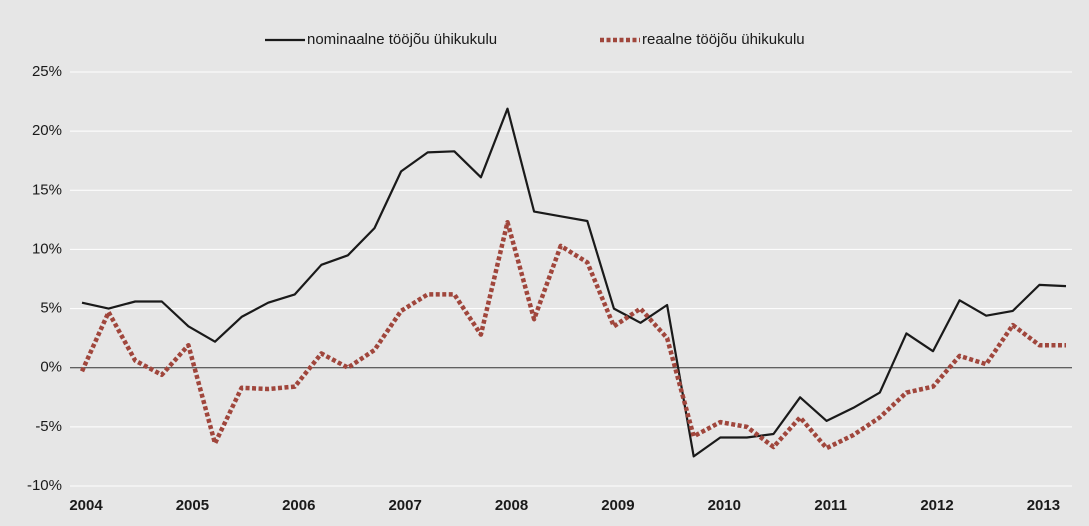 Image resolution: width=1089 pixels, height=526 pixels. Describe the element at coordinates (47, 189) in the screenshot. I see `y-tick-label: 15%` at that location.